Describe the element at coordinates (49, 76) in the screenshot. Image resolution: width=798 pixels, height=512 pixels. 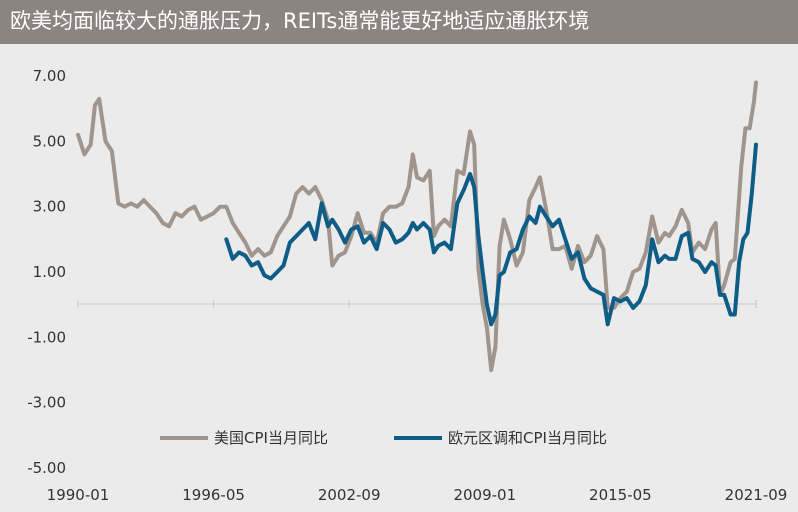
I see `y-tick-label: 7.00` at that location.